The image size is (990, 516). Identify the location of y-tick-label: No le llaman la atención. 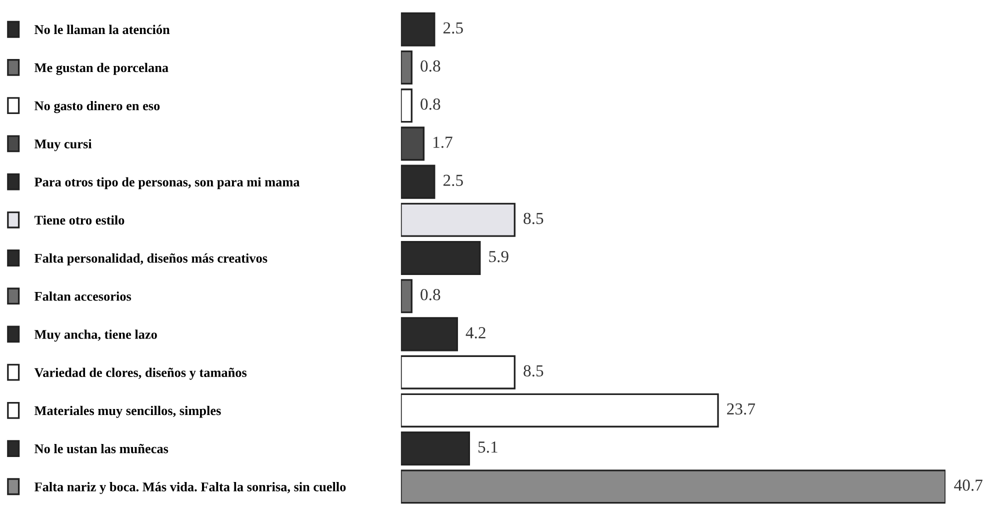
(102, 29).